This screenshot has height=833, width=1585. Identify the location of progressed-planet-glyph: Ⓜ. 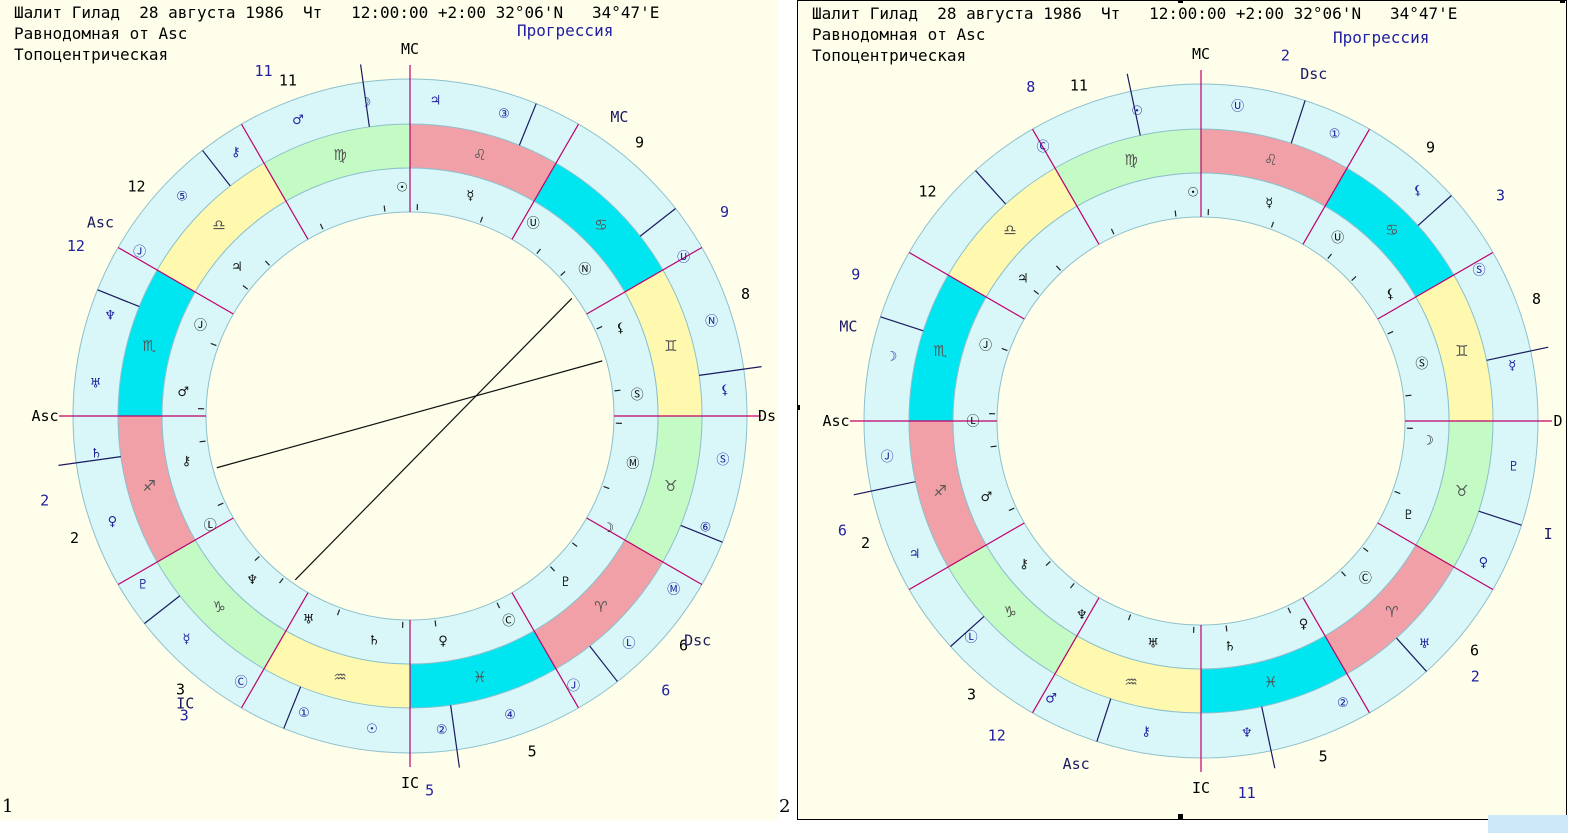
(673, 590).